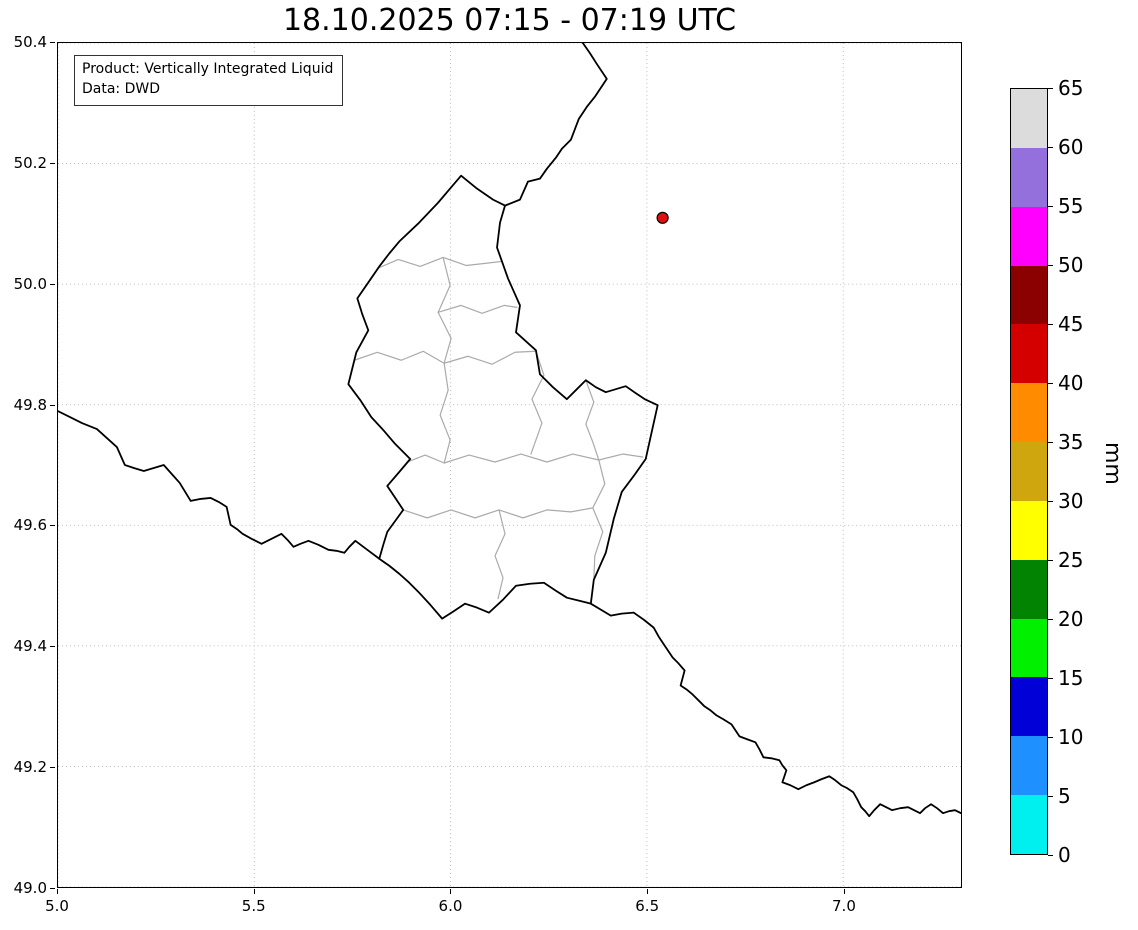 Image resolution: width=1138 pixels, height=930 pixels. What do you see at coordinates (30, 42) in the screenshot?
I see `y-tick-label: 50.4` at bounding box center [30, 42].